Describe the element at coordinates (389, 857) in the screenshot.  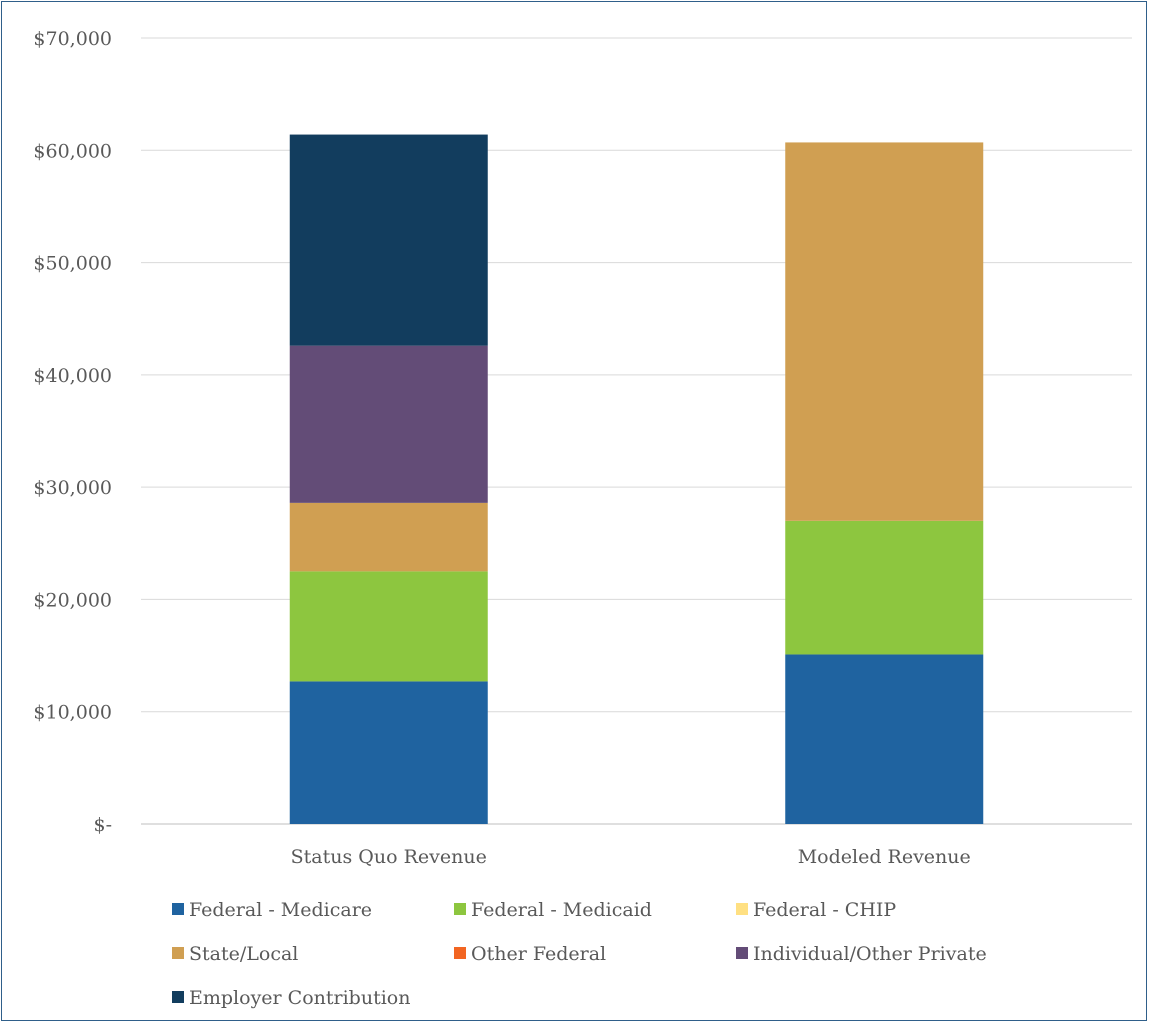
I see `x-category-label: Status Quo Revenue` at that location.